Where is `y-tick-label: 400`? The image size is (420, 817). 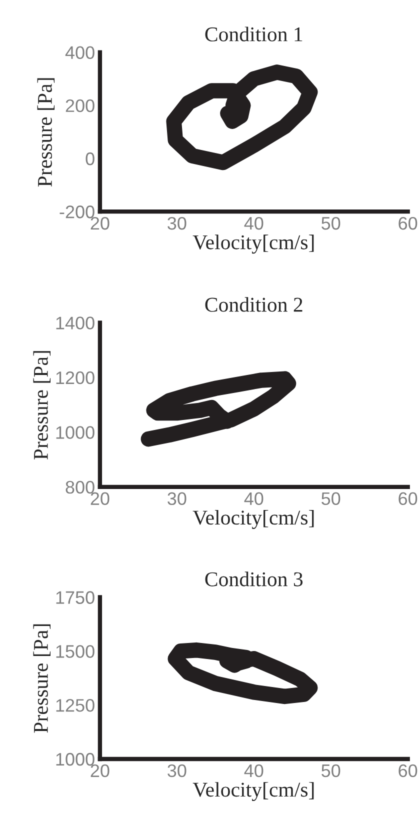 y-tick-label: 400 is located at coordinates (79, 53).